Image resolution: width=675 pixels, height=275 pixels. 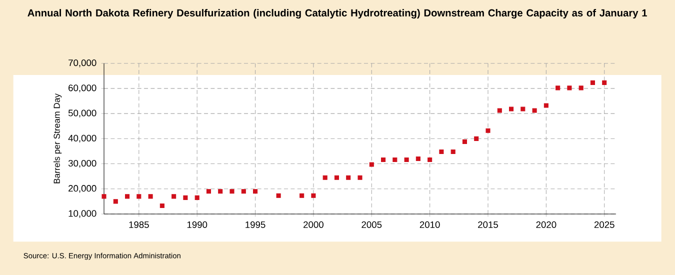 I want to click on x-tick-label: 1995, so click(x=256, y=224).